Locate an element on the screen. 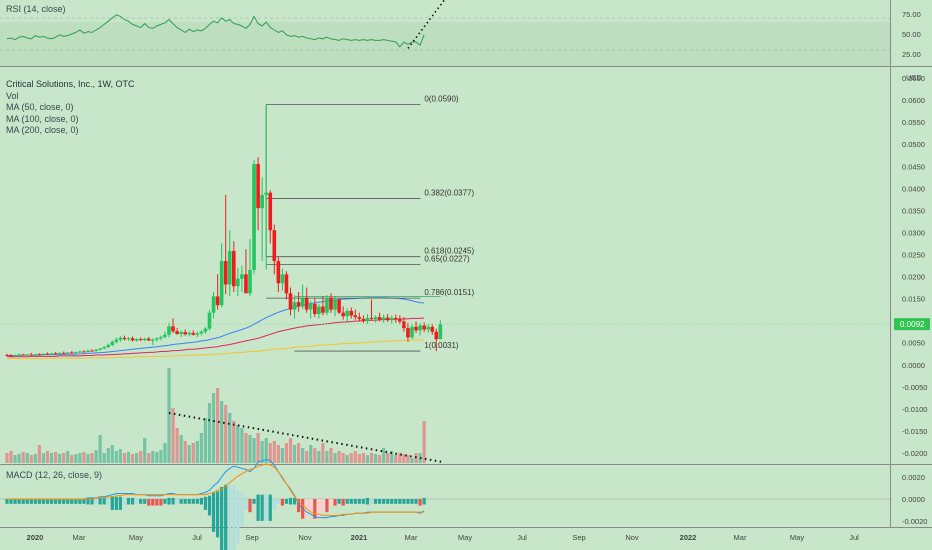 This screenshot has width=932, height=550. legend-ma100: MA (100, close, 0) is located at coordinates (42, 118).